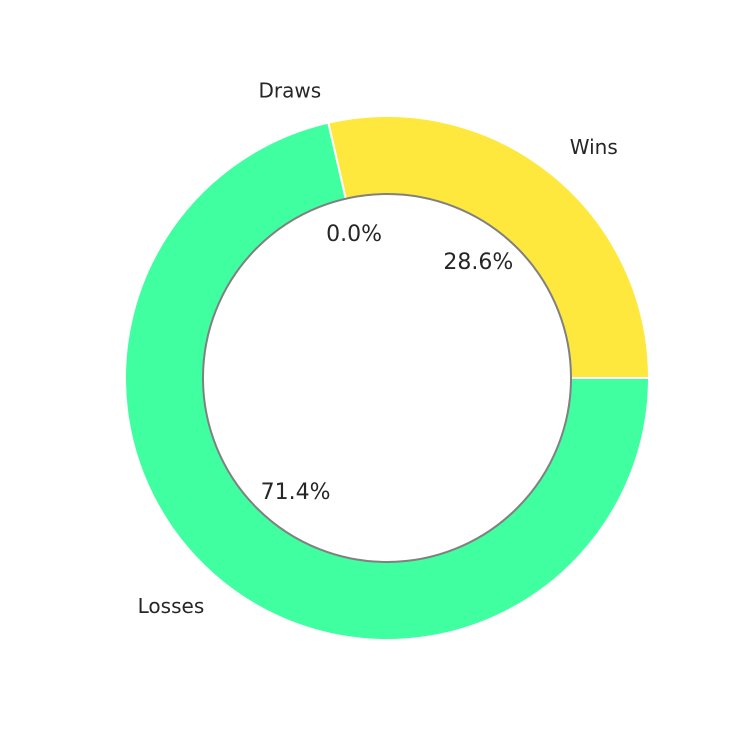 The image size is (750, 750). Describe the element at coordinates (171, 606) in the screenshot. I see `slice-label-losses: Losses` at that location.